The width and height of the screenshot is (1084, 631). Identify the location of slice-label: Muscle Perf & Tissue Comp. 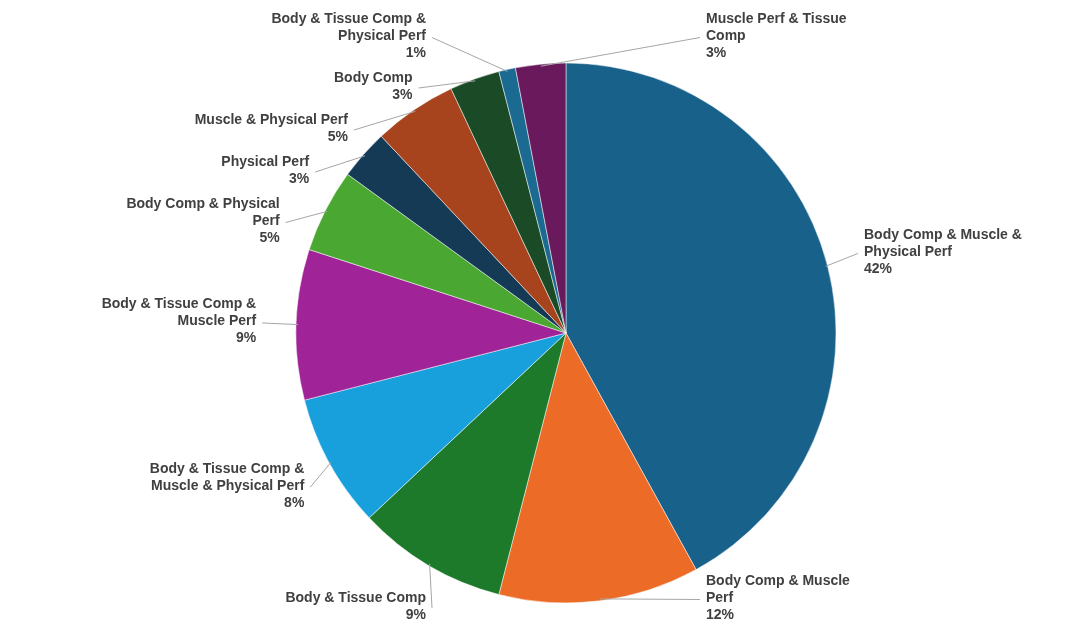
(776, 26).